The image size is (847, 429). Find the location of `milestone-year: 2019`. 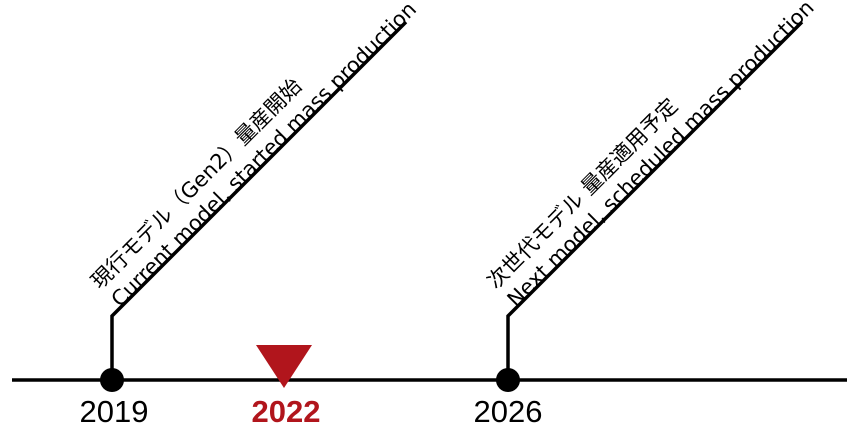

milestone-year: 2019 is located at coordinates (114, 411).